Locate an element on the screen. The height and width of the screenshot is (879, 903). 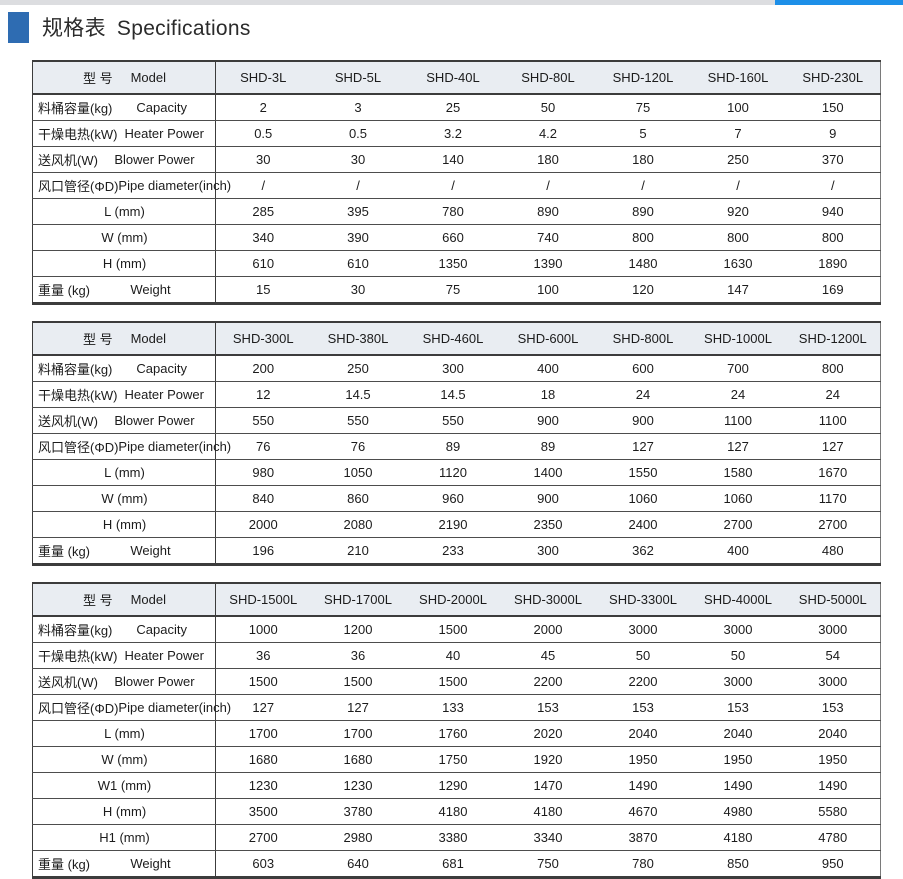
cell-value: 1290 is located at coordinates (453, 785).